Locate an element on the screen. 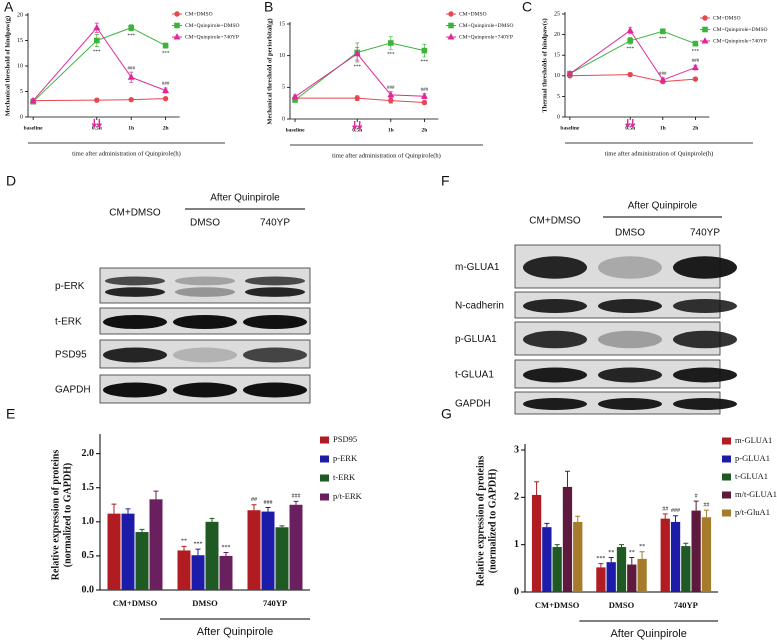  x-tick-label: 2h is located at coordinates (166, 128).